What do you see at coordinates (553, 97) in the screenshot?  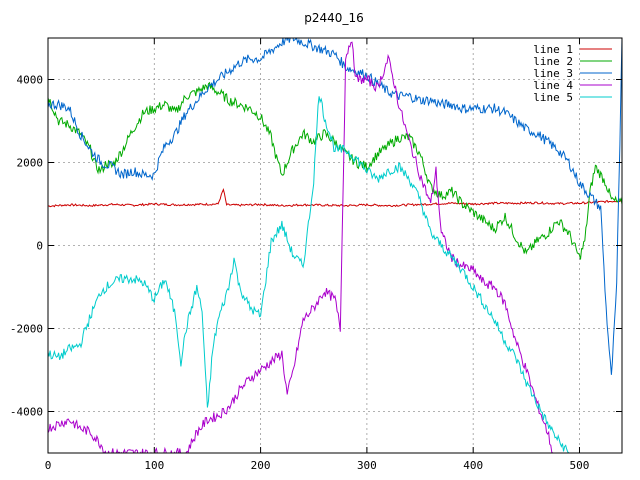 I see `legend-label-5: line 5` at bounding box center [553, 97].